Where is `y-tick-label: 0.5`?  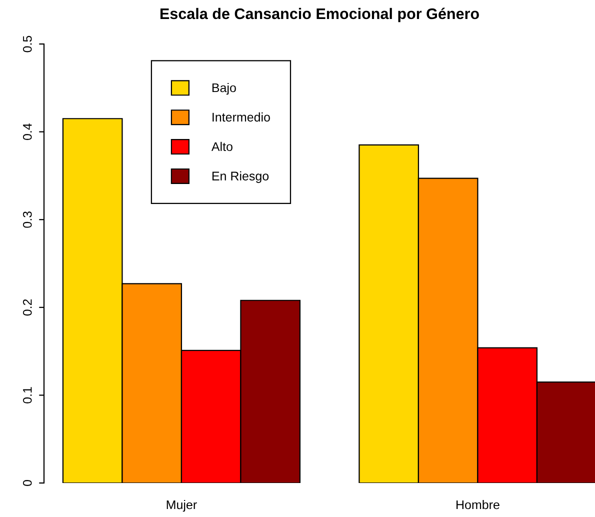 y-tick-label: 0.5 is located at coordinates (27, 44).